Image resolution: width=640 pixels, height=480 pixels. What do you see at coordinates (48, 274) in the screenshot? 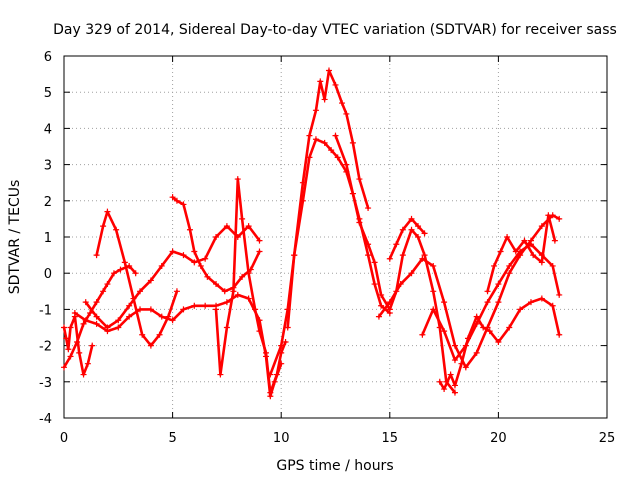
I see `y-tick-label: 0` at bounding box center [48, 274].